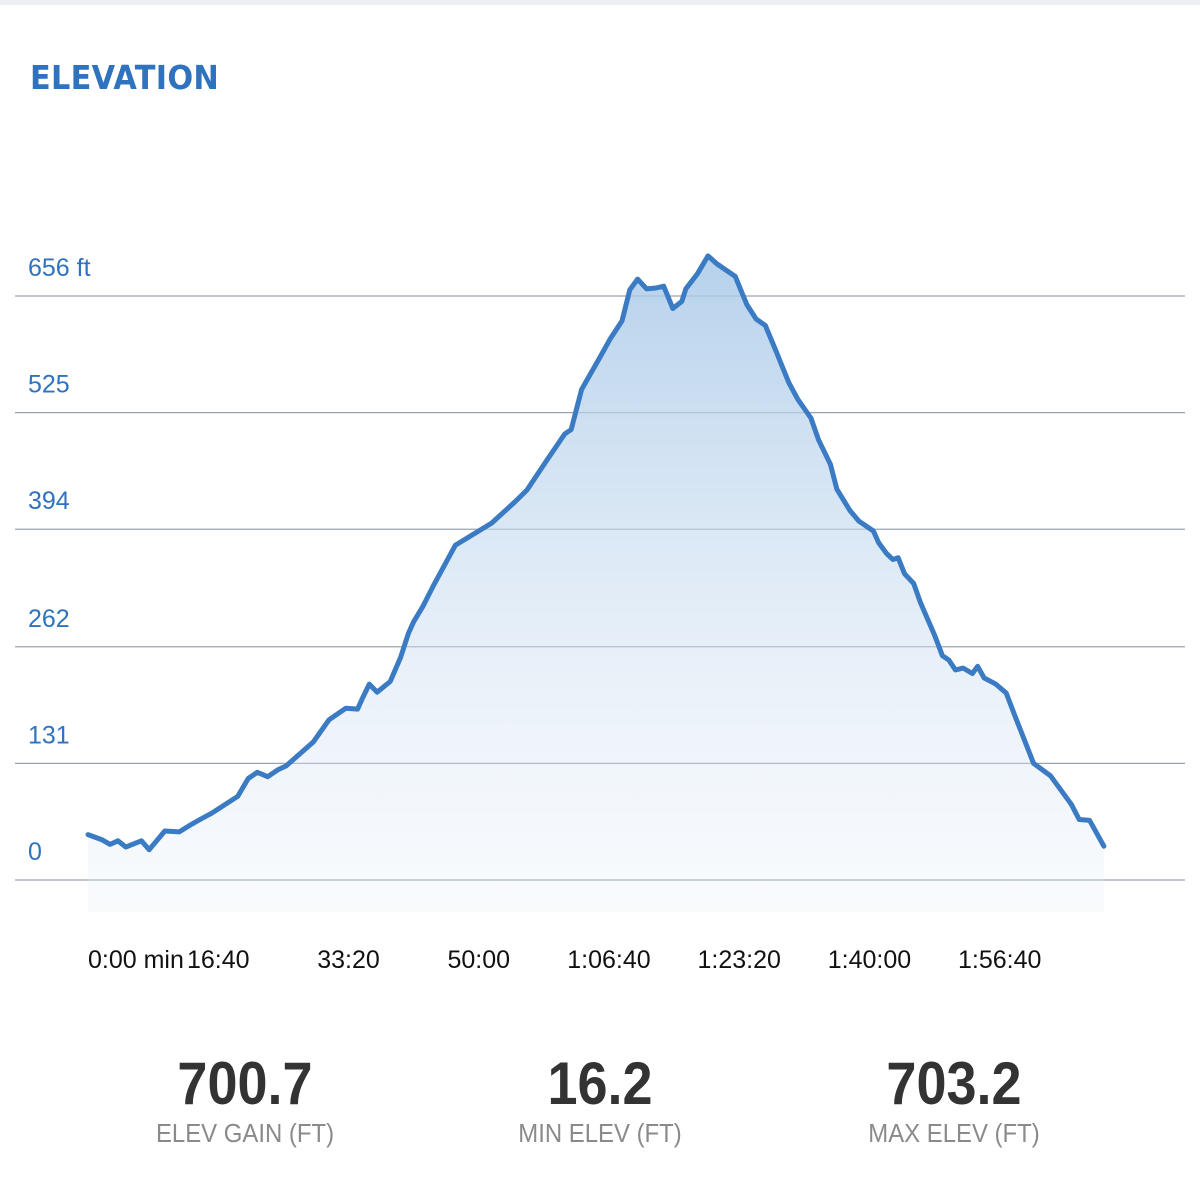  What do you see at coordinates (348, 960) in the screenshot?
I see `x-tick-label: 33:20` at bounding box center [348, 960].